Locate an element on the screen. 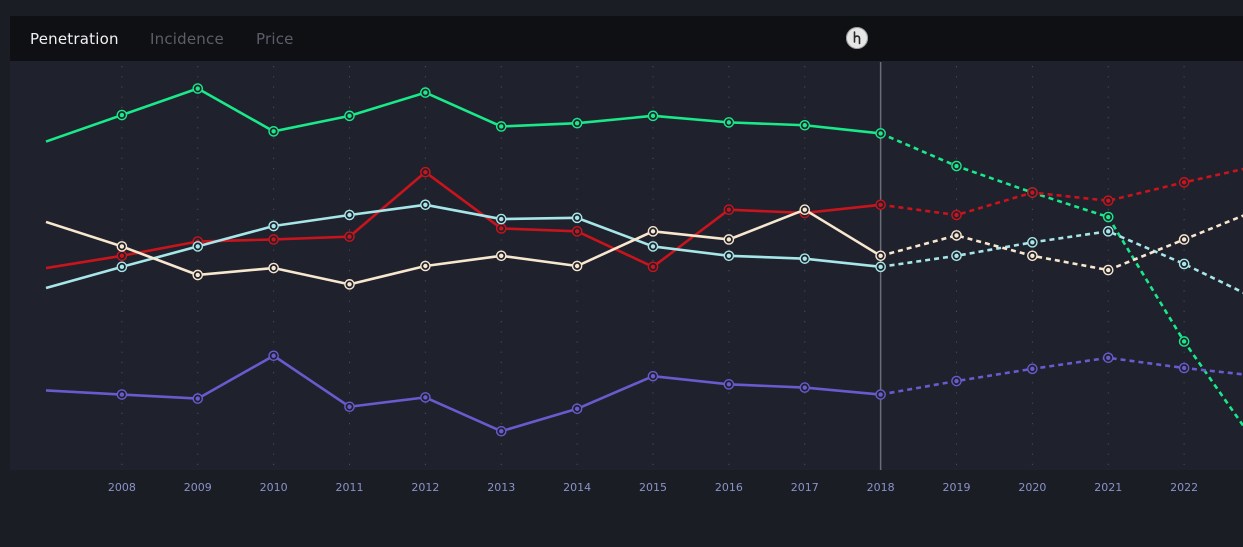  x-tick-label: 2011 is located at coordinates (350, 487).